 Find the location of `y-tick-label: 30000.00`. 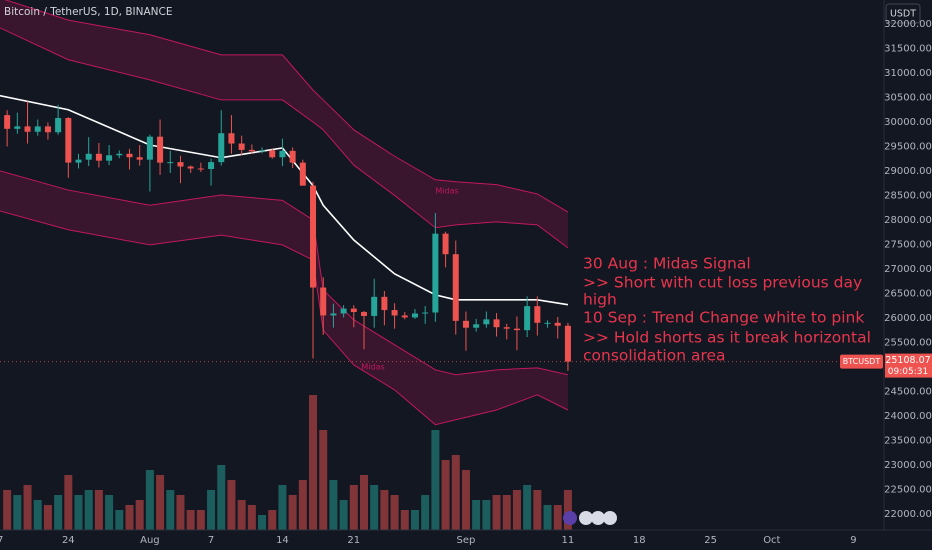

y-tick-label: 30000.00 is located at coordinates (908, 122).